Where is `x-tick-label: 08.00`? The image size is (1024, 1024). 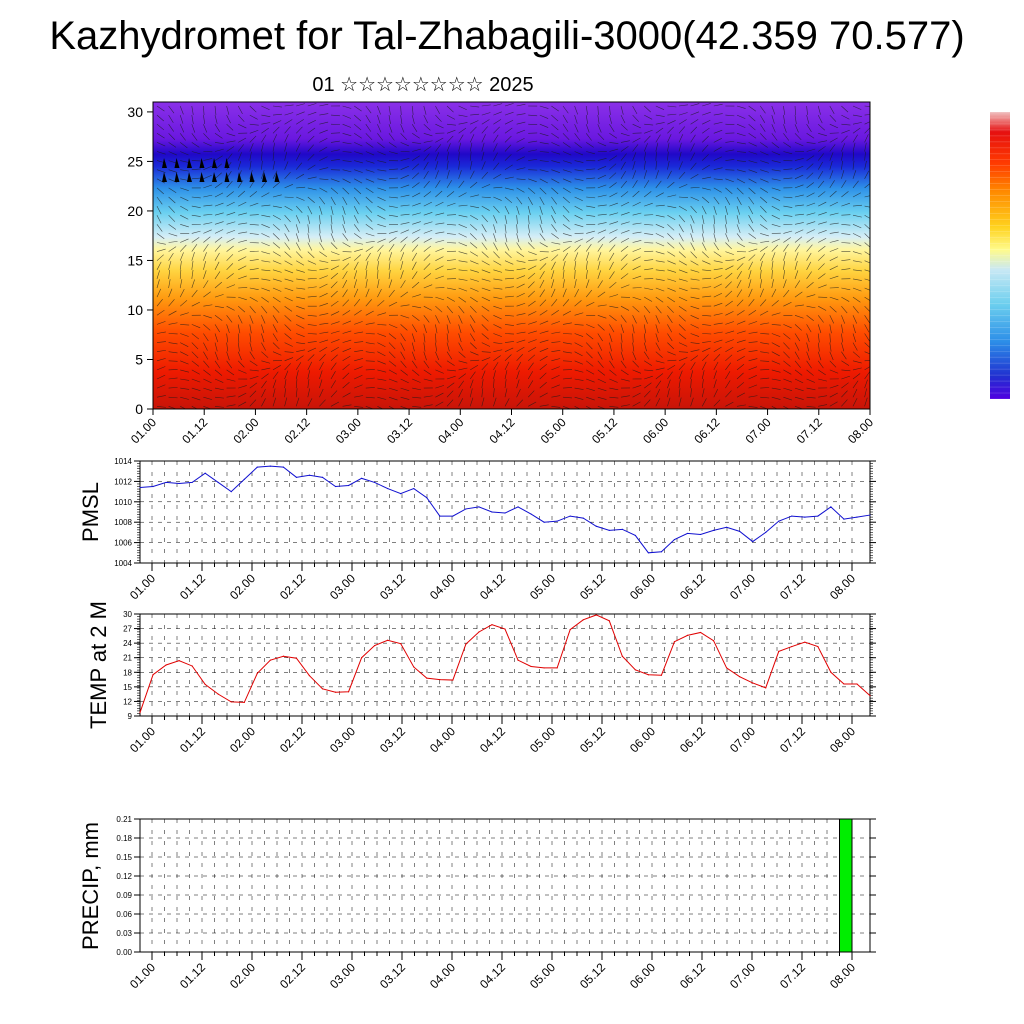
x-tick-label: 08.00 is located at coordinates (842, 975).